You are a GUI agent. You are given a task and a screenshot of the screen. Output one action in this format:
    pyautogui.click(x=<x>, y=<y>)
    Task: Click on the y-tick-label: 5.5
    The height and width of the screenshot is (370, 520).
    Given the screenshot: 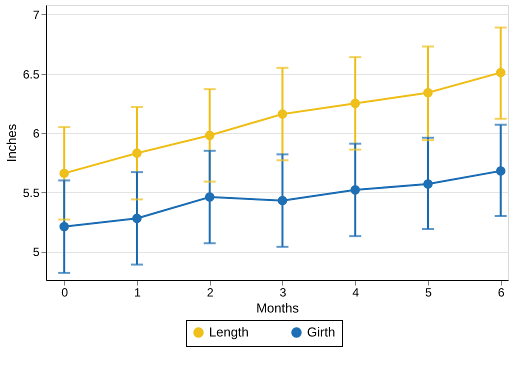 What is the action you would take?
    pyautogui.click(x=31, y=193)
    